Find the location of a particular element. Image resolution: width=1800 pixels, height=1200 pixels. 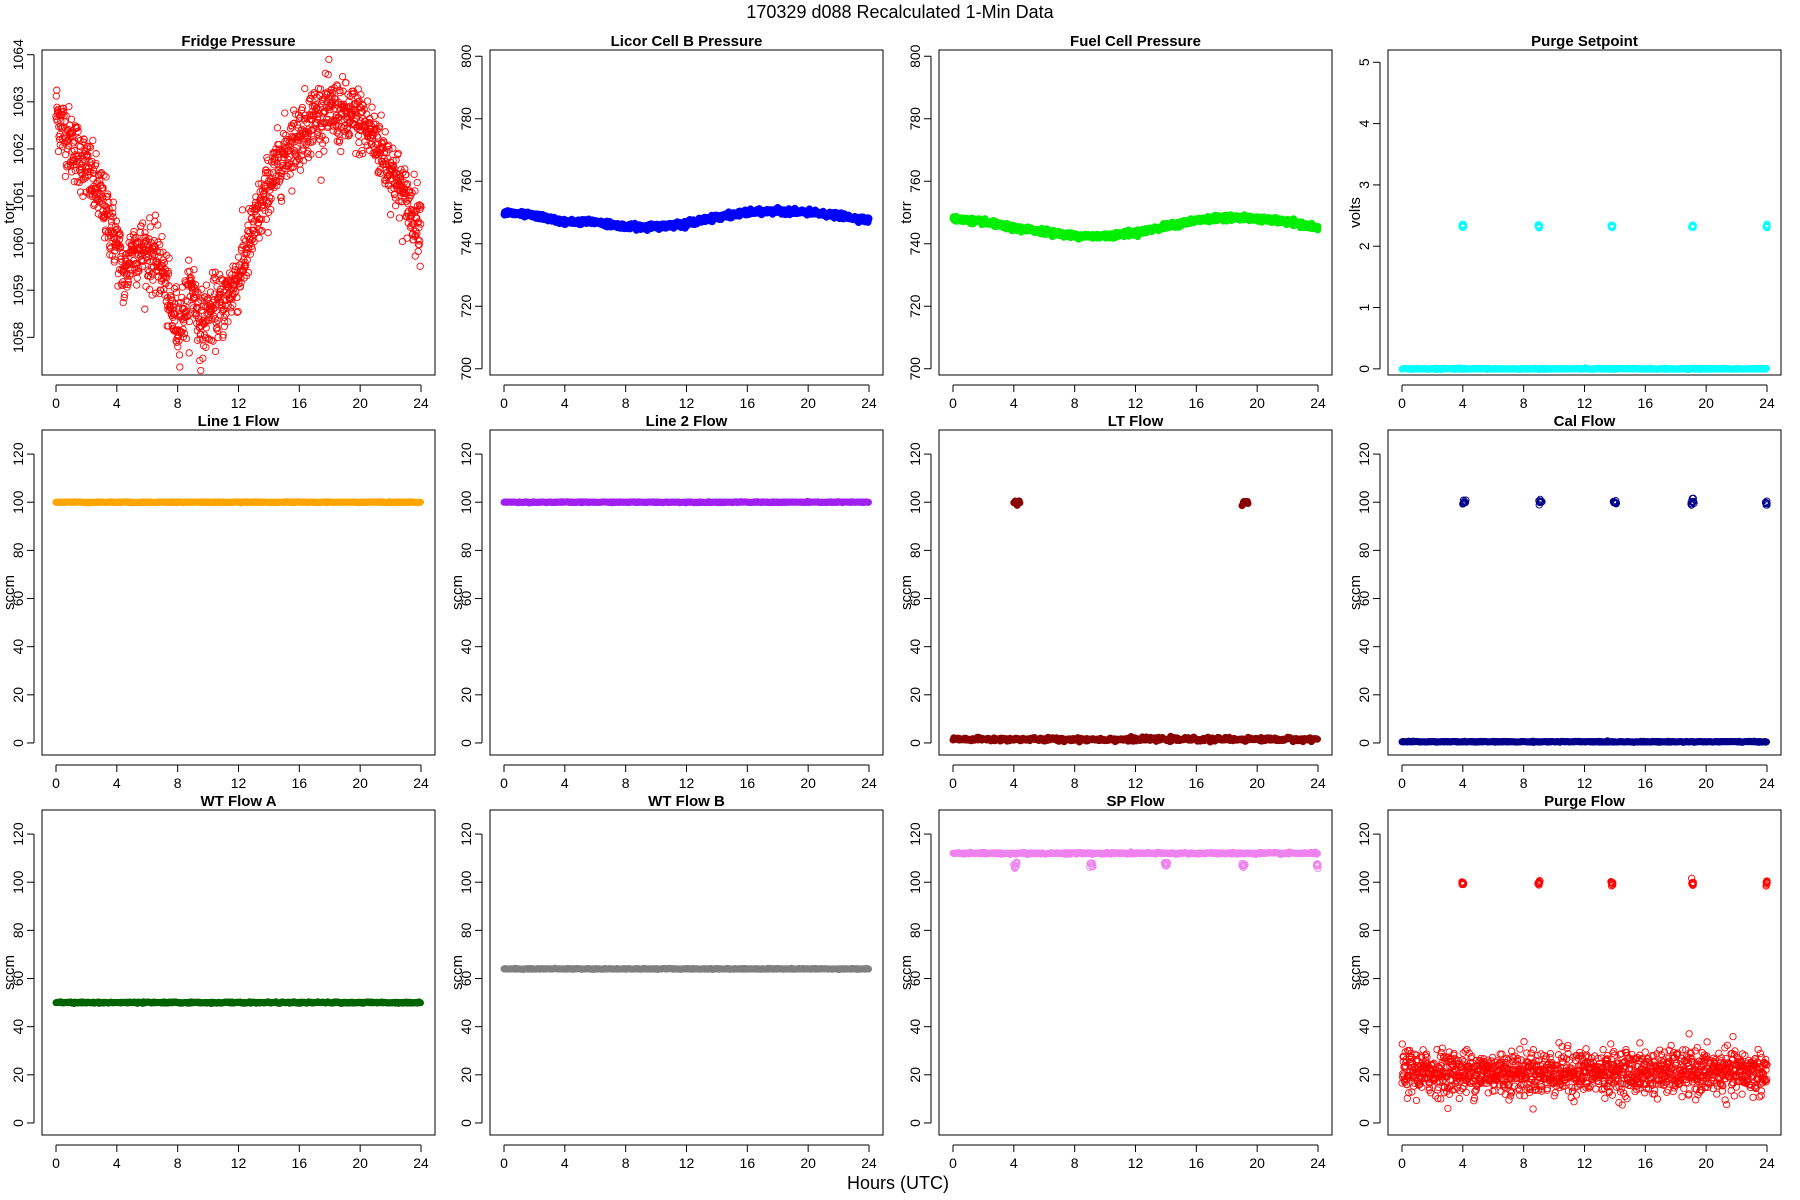

x-tick-label: 0 is located at coordinates (953, 403).